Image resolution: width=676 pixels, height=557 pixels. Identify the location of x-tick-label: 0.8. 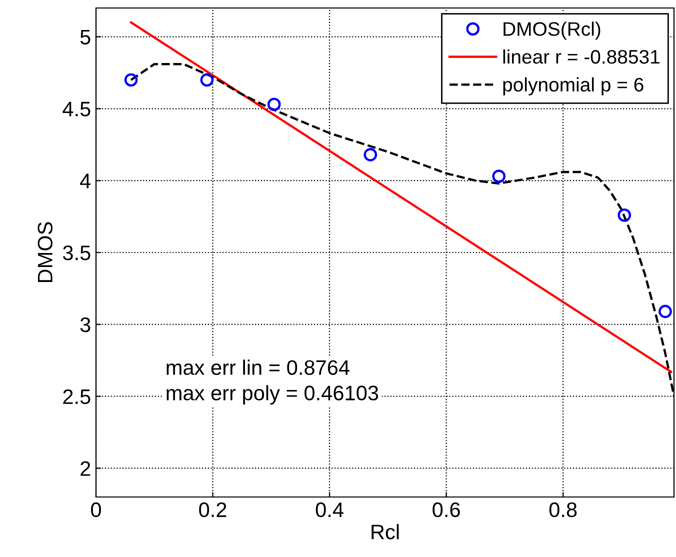
(563, 510).